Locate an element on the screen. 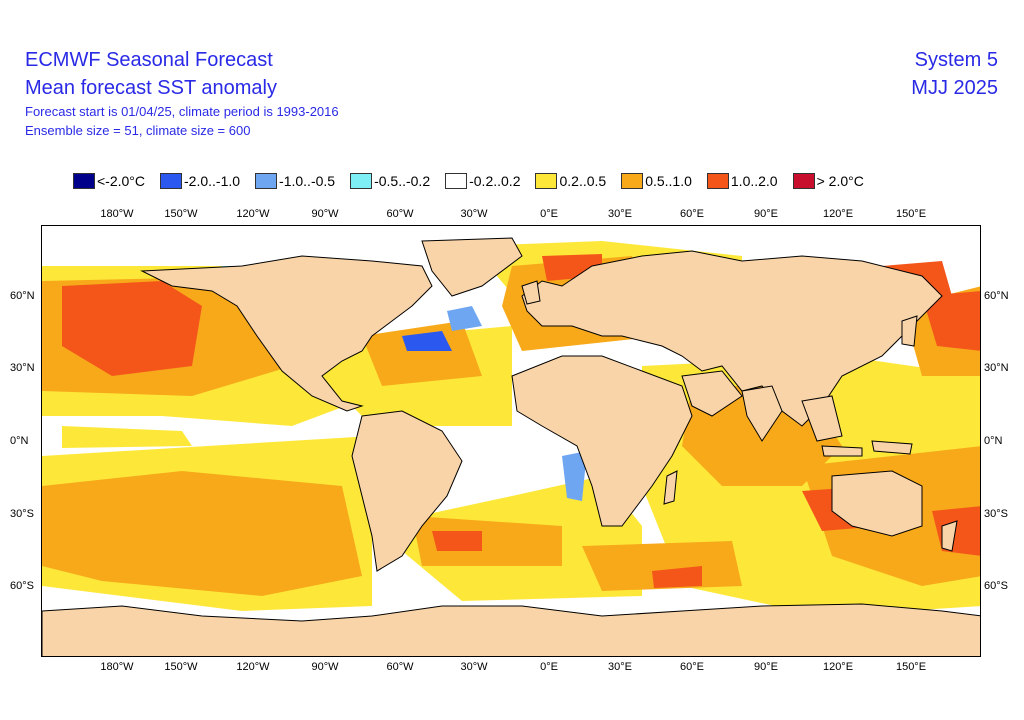 The width and height of the screenshot is (1024, 720). legend-item: -2.0..-1.0 is located at coordinates (200, 181).